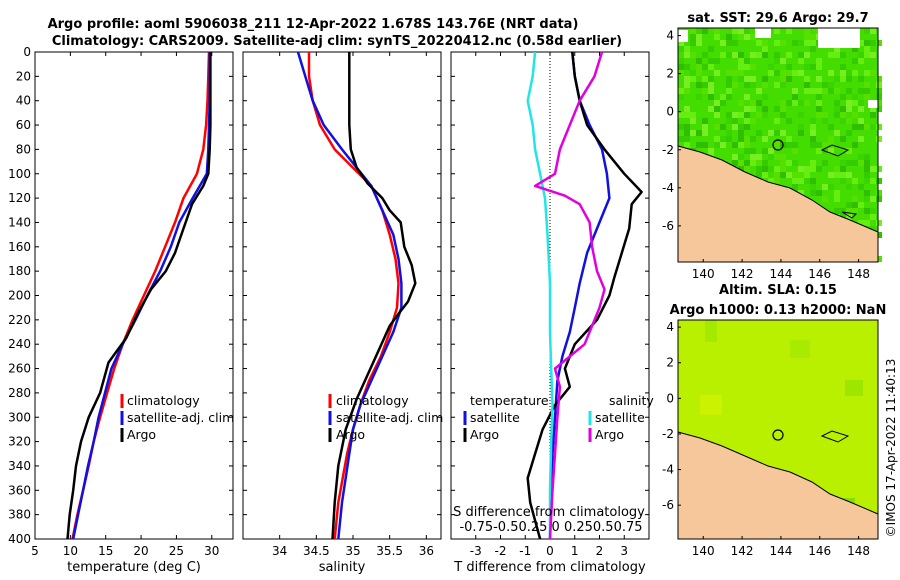 The width and height of the screenshot is (900, 580). I want to click on depth-tick-label: 320, so click(19, 442).